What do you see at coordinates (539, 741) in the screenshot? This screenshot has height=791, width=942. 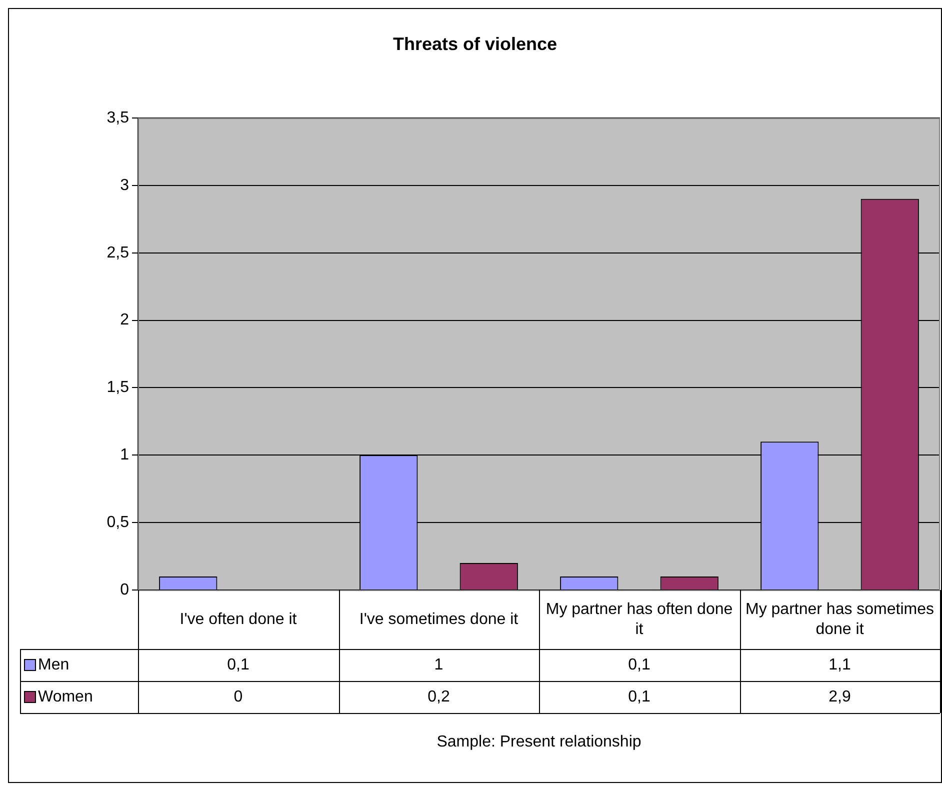 I see `text: Sample: Present relationship` at bounding box center [539, 741].